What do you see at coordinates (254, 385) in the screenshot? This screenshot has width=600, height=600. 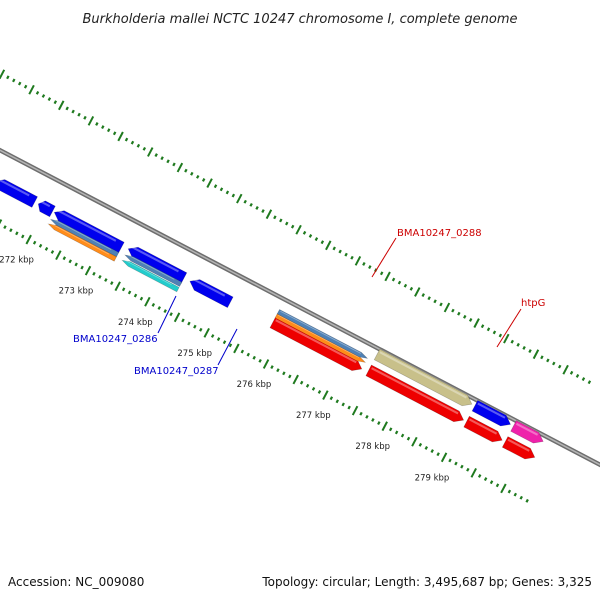 I see `scale-label-276: 276 kbp` at bounding box center [254, 385].